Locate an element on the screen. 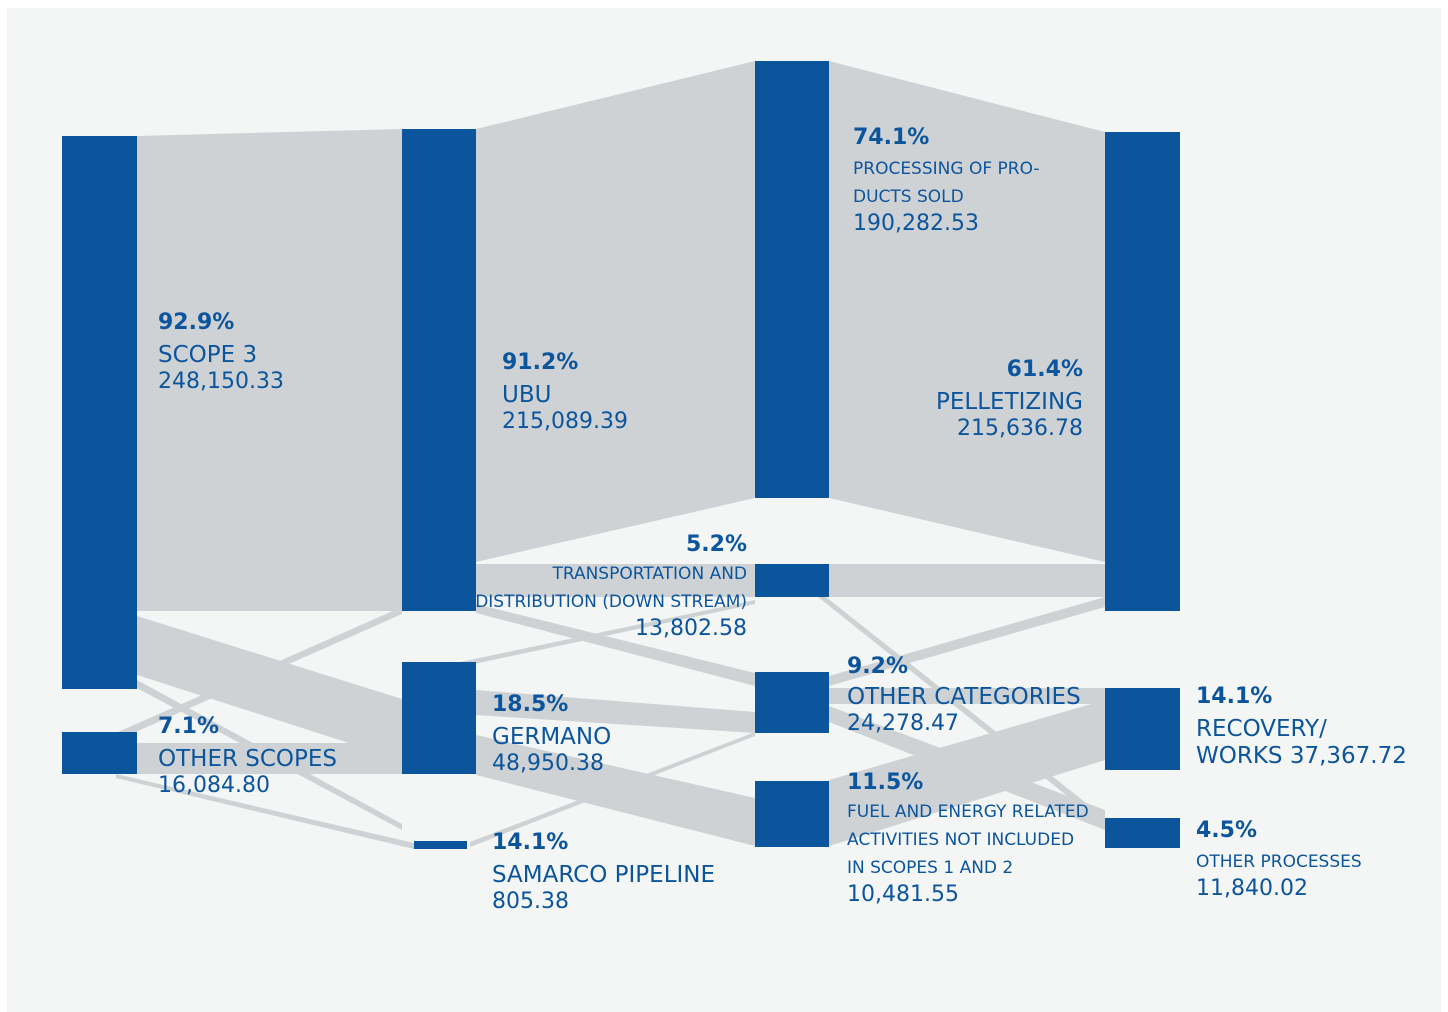  other-categories-name: OTHER CATEGORIES is located at coordinates (964, 697).